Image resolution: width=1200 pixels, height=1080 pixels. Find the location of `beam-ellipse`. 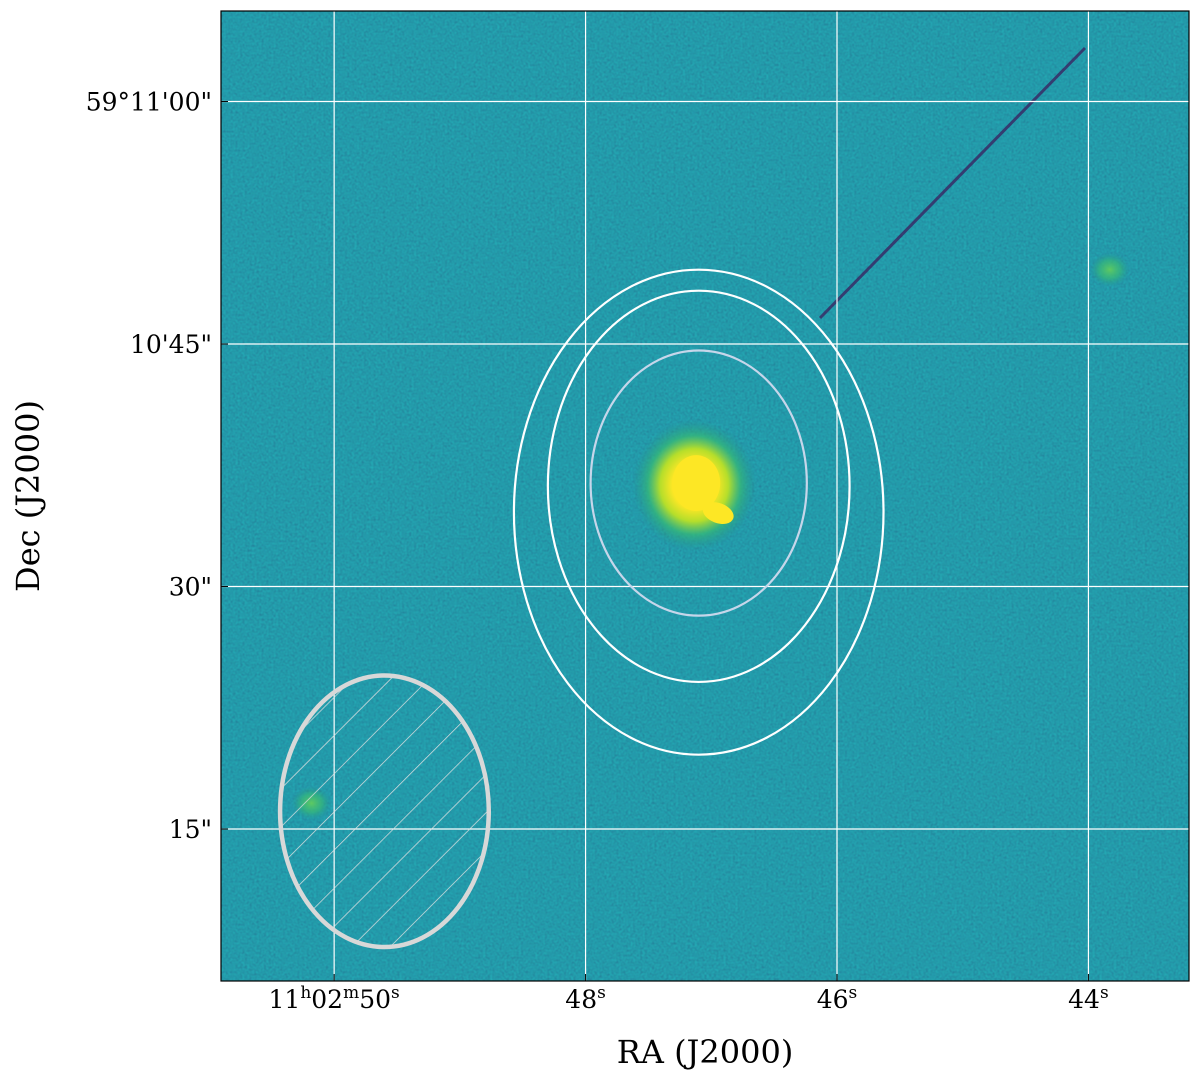

beam-ellipse is located at coordinates (384, 811).